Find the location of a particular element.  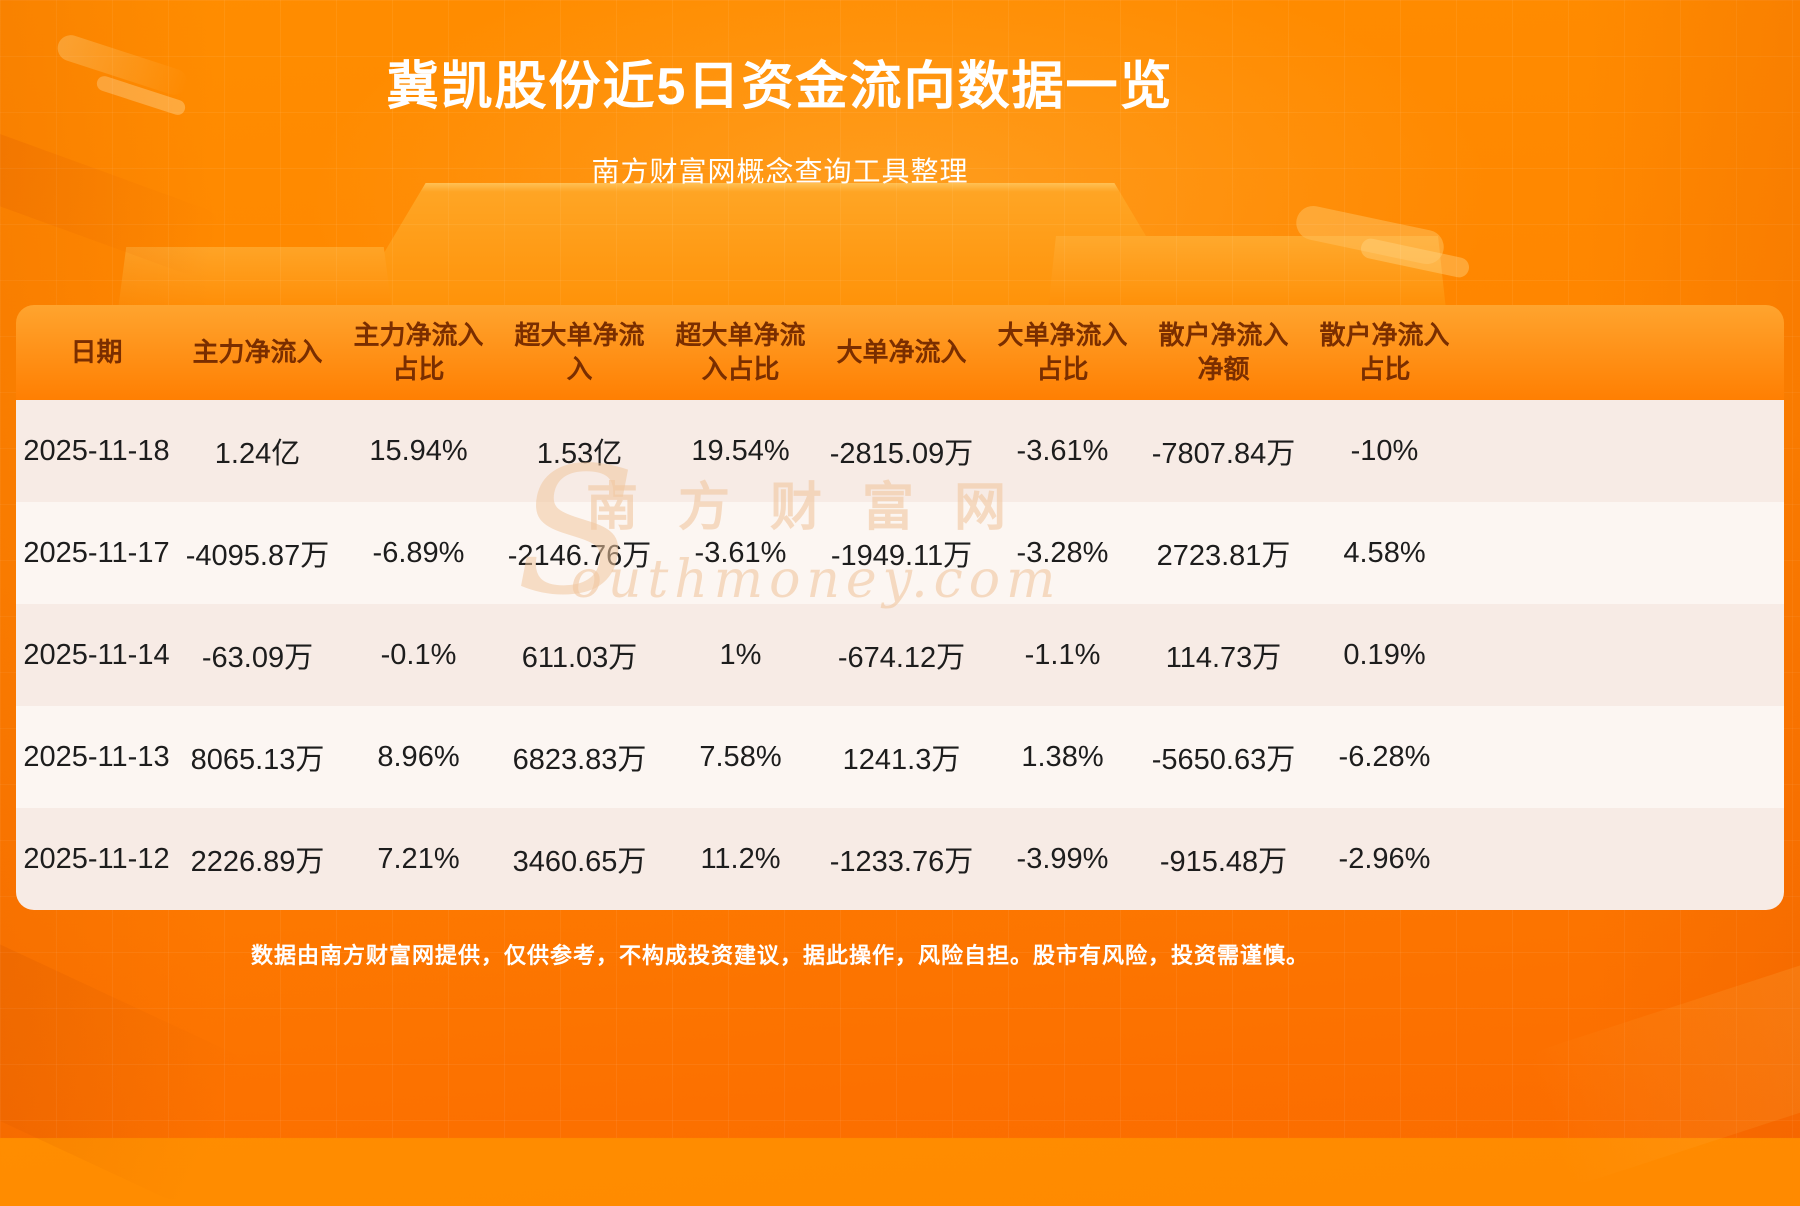

table-cell: -5650.63万 is located at coordinates (1223, 760).